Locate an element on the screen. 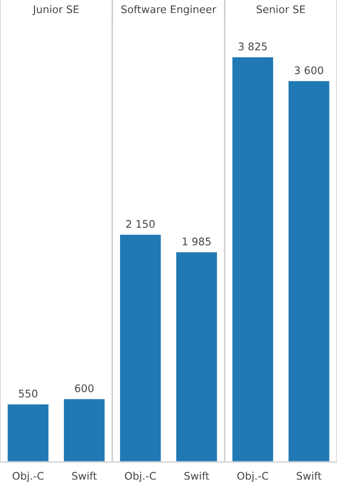 This screenshot has height=483, width=337. data-label: 600 is located at coordinates (84, 388).